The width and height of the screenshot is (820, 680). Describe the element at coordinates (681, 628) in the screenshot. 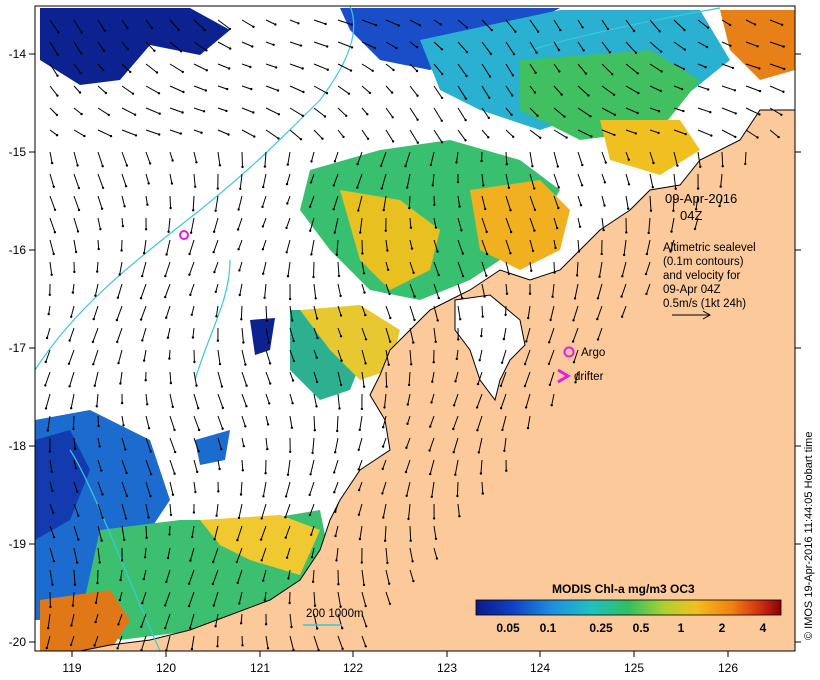

I see `colorbar-tick: 1` at that location.